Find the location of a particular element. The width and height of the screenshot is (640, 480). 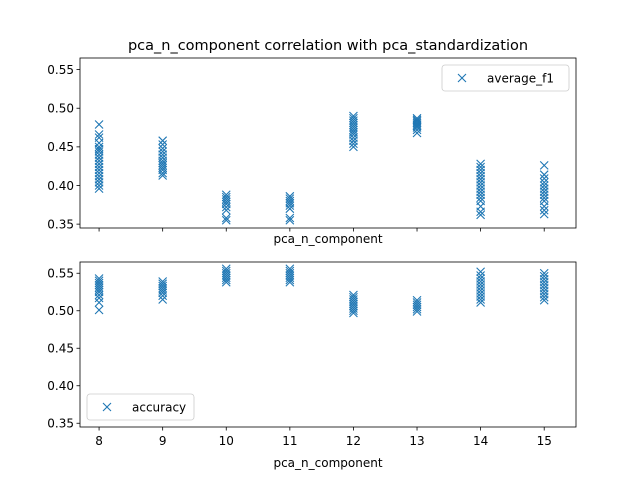

legend: accuracy is located at coordinates (140, 407).